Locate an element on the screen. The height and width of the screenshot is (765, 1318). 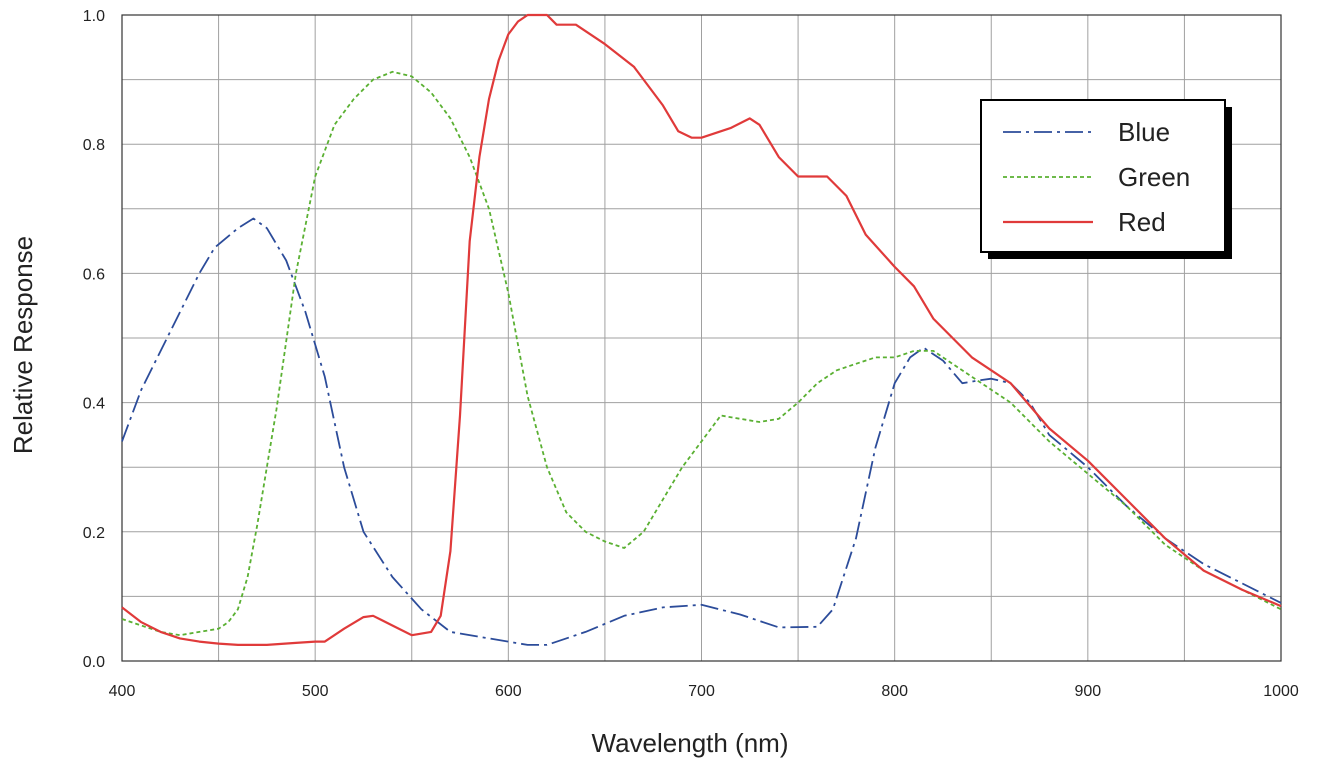
x-tick-label: 900 is located at coordinates (1087, 691).